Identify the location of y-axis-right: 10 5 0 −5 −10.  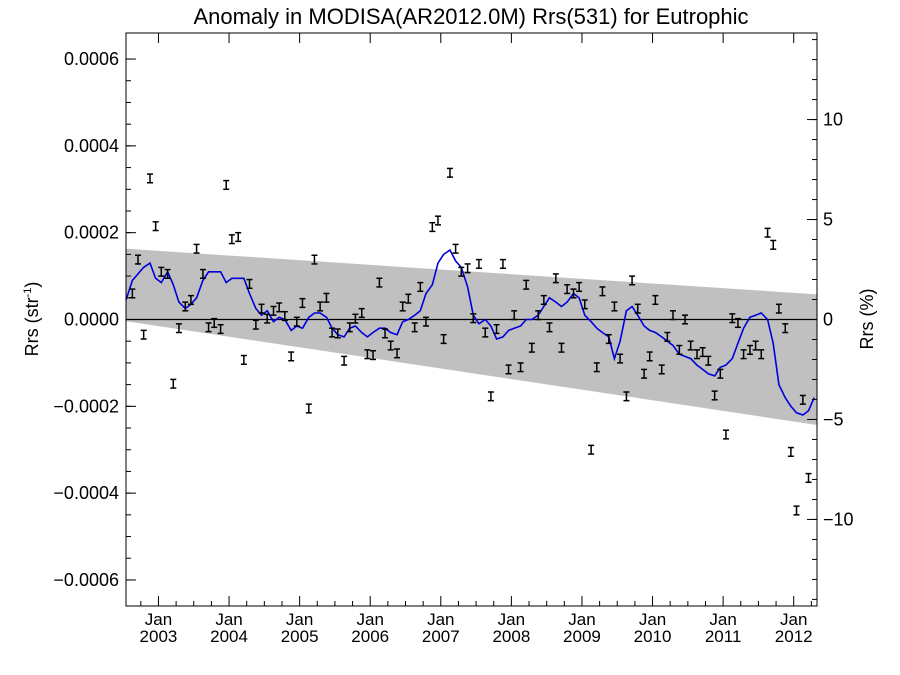
(830, 319).